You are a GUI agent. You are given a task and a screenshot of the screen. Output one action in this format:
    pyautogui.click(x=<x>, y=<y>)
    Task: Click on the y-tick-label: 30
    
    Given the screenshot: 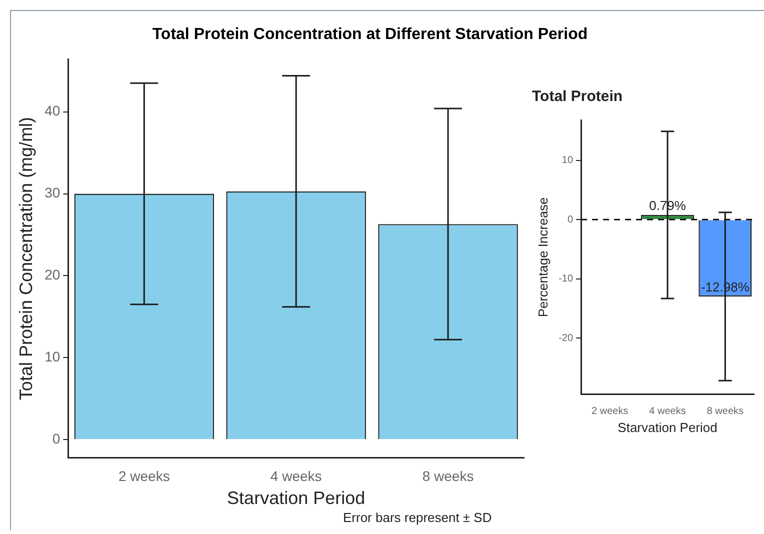 What is the action you would take?
    pyautogui.click(x=52, y=192)
    